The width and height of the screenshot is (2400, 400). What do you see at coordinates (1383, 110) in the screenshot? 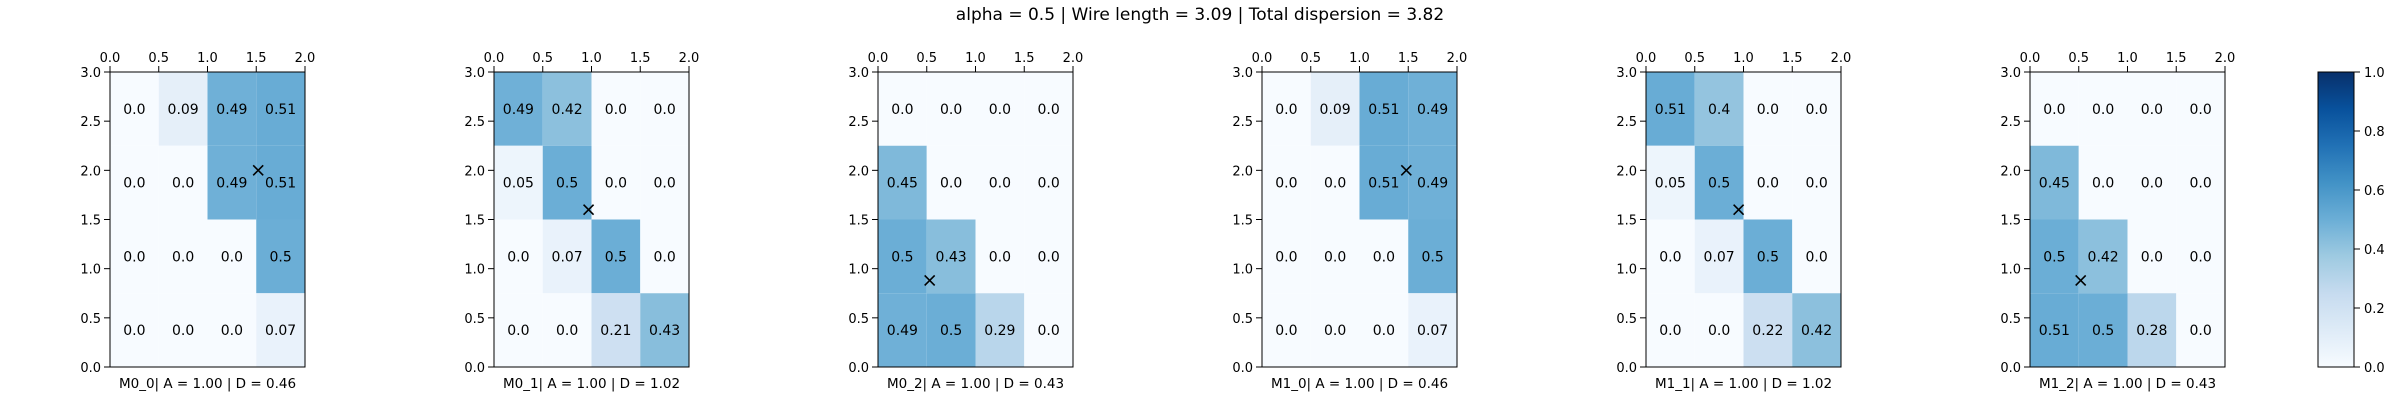
I see `cell-value-label: 0.51` at bounding box center [1383, 110].